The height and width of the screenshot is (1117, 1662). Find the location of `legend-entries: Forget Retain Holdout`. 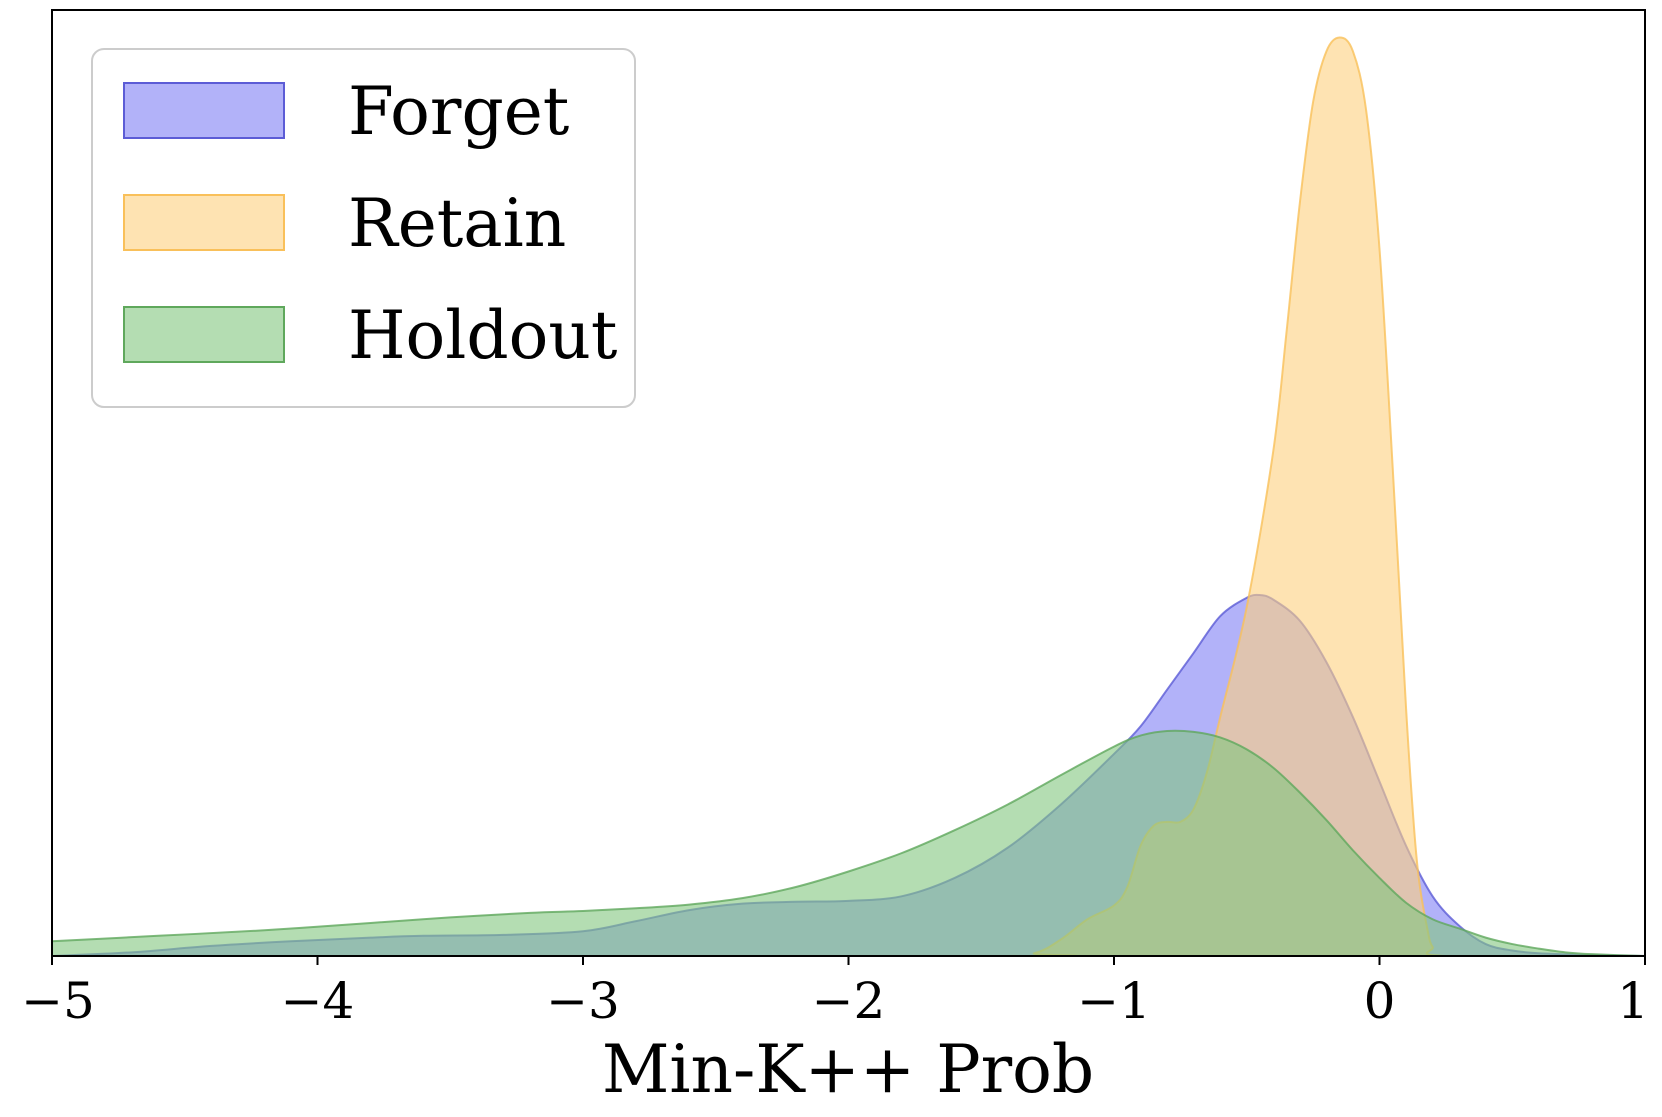

legend-entries: Forget Retain Holdout is located at coordinates (370, 223).